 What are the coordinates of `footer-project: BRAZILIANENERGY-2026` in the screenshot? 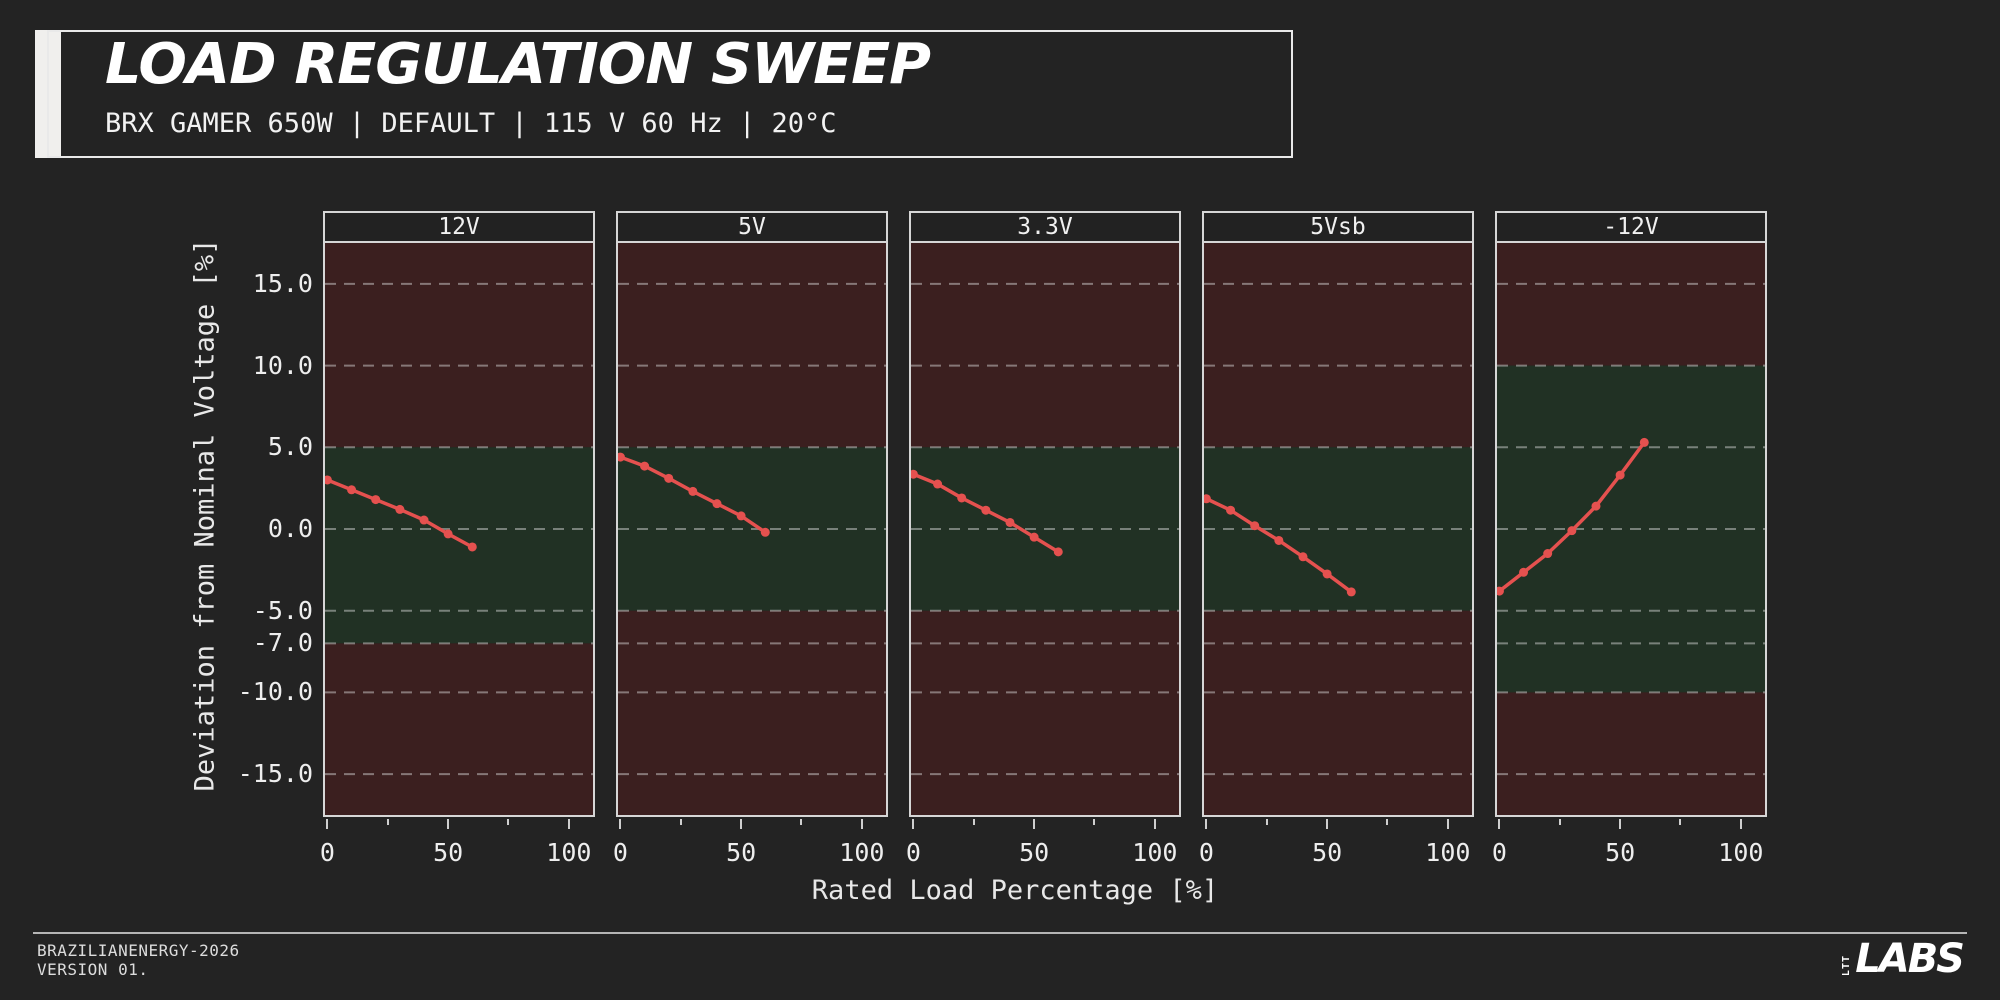 It's located at (138, 950).